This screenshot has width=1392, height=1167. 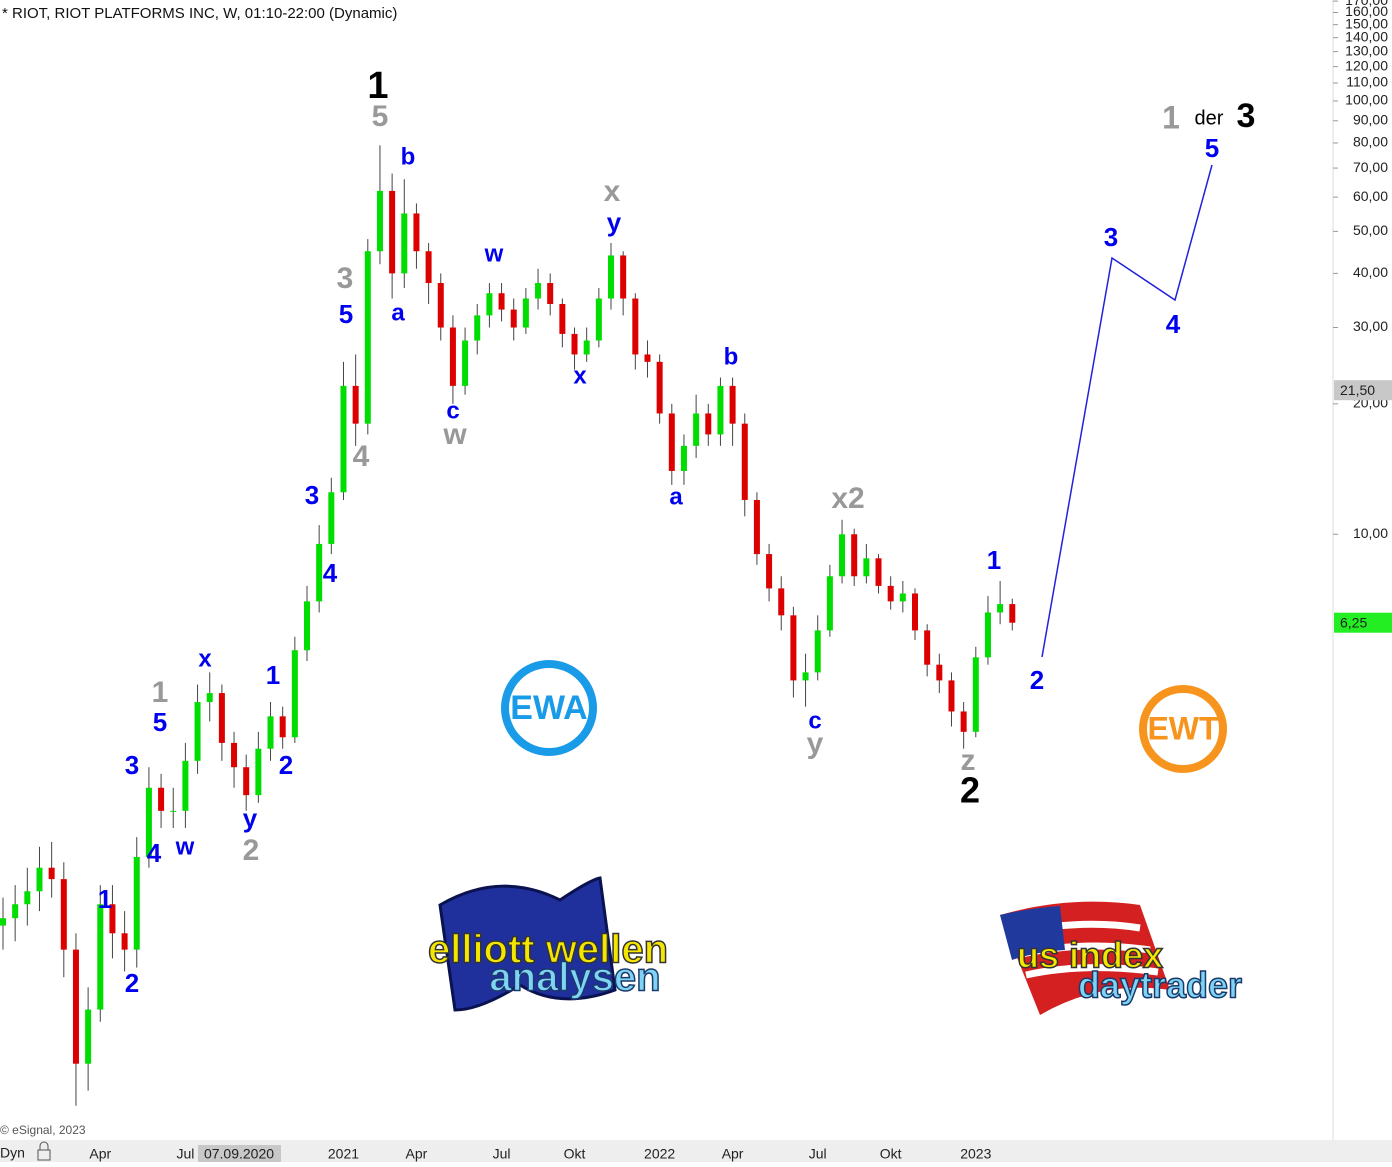 What do you see at coordinates (1357, 390) in the screenshot?
I see `price-marker-label: 21,50` at bounding box center [1357, 390].